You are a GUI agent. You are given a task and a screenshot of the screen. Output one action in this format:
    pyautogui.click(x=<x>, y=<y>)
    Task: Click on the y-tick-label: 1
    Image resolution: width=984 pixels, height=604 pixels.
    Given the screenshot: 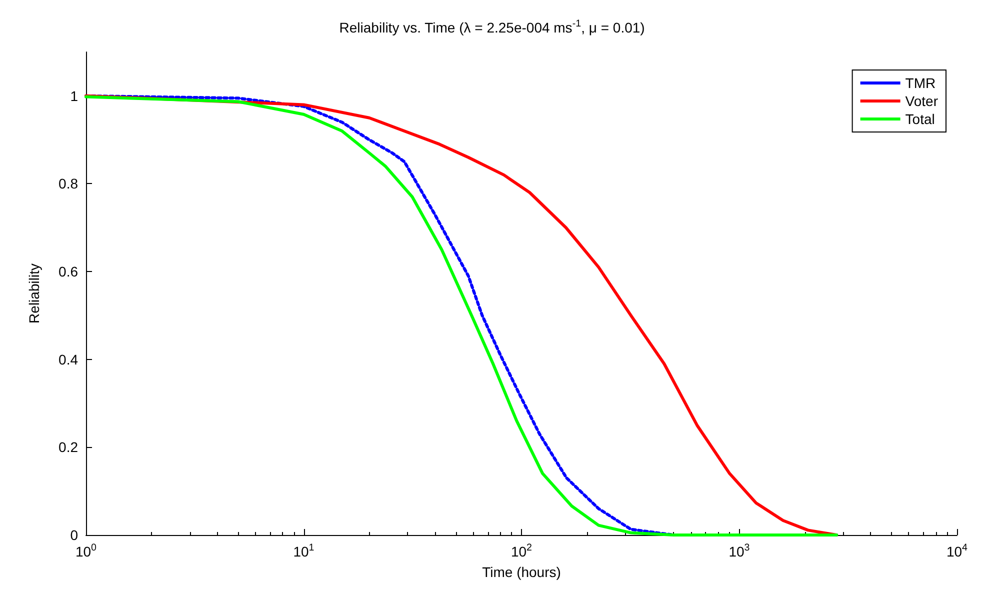 What is the action you would take?
    pyautogui.click(x=74, y=96)
    